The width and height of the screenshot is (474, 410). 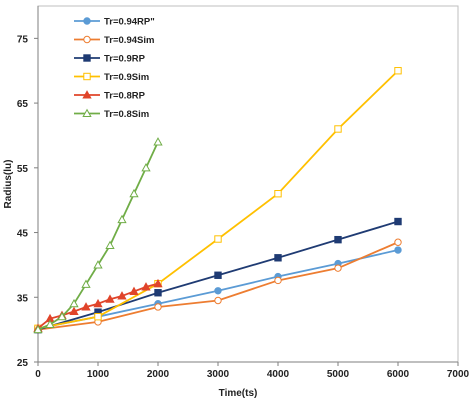 What do you see at coordinates (23, 169) in the screenshot?
I see `y-tick-label: 55` at bounding box center [23, 169].